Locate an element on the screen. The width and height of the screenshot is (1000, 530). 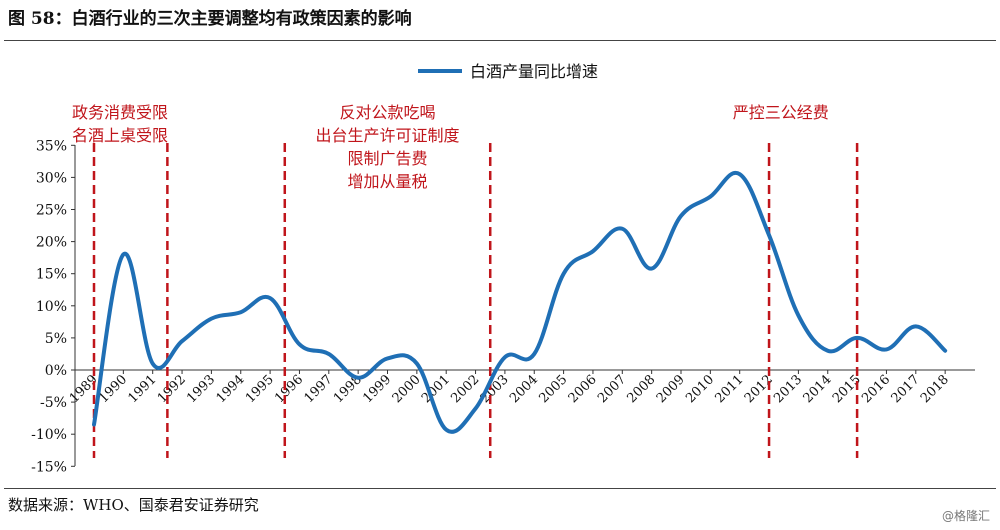
x-tick-label: 2010 is located at coordinates (700, 389).